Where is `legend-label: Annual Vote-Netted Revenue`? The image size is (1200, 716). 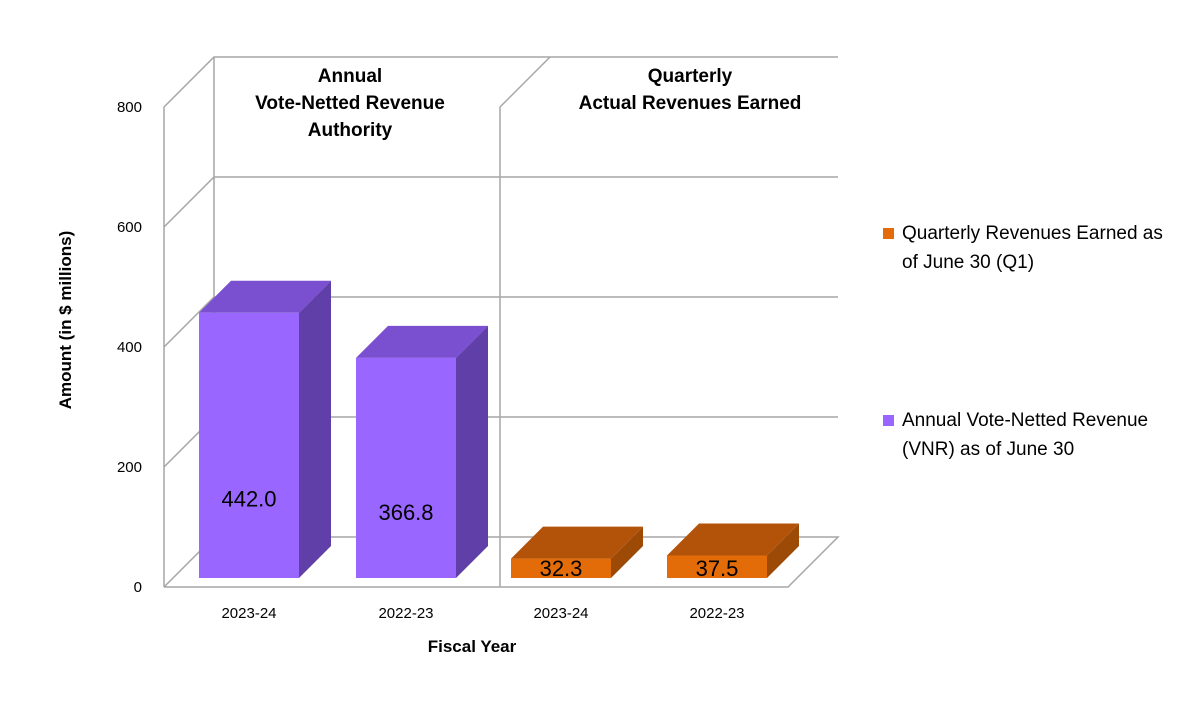
legend-label: Annual Vote-Netted Revenue is located at coordinates (1025, 420).